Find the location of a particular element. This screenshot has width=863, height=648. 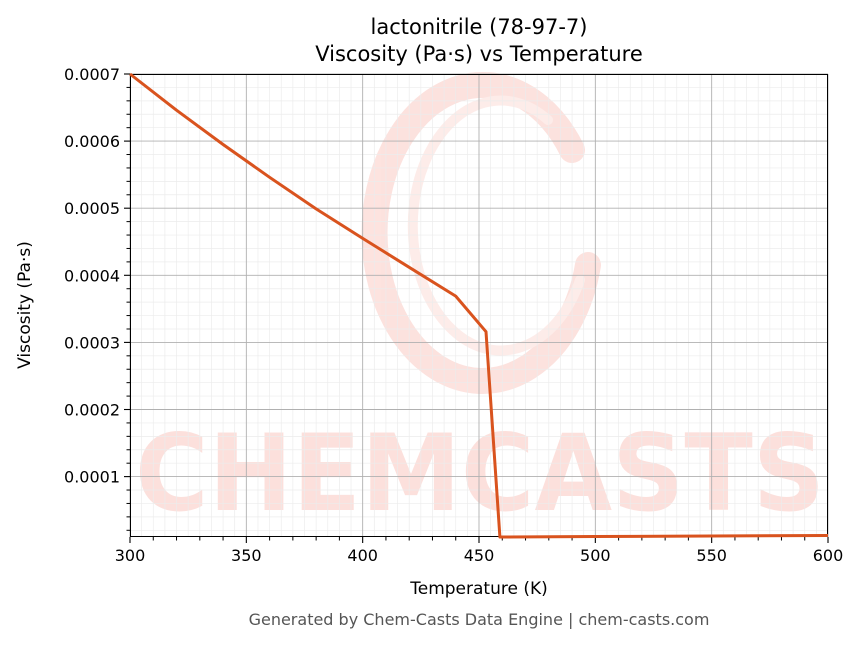

y-axis-label: Viscosity (Pa·s) is located at coordinates (25, 305).